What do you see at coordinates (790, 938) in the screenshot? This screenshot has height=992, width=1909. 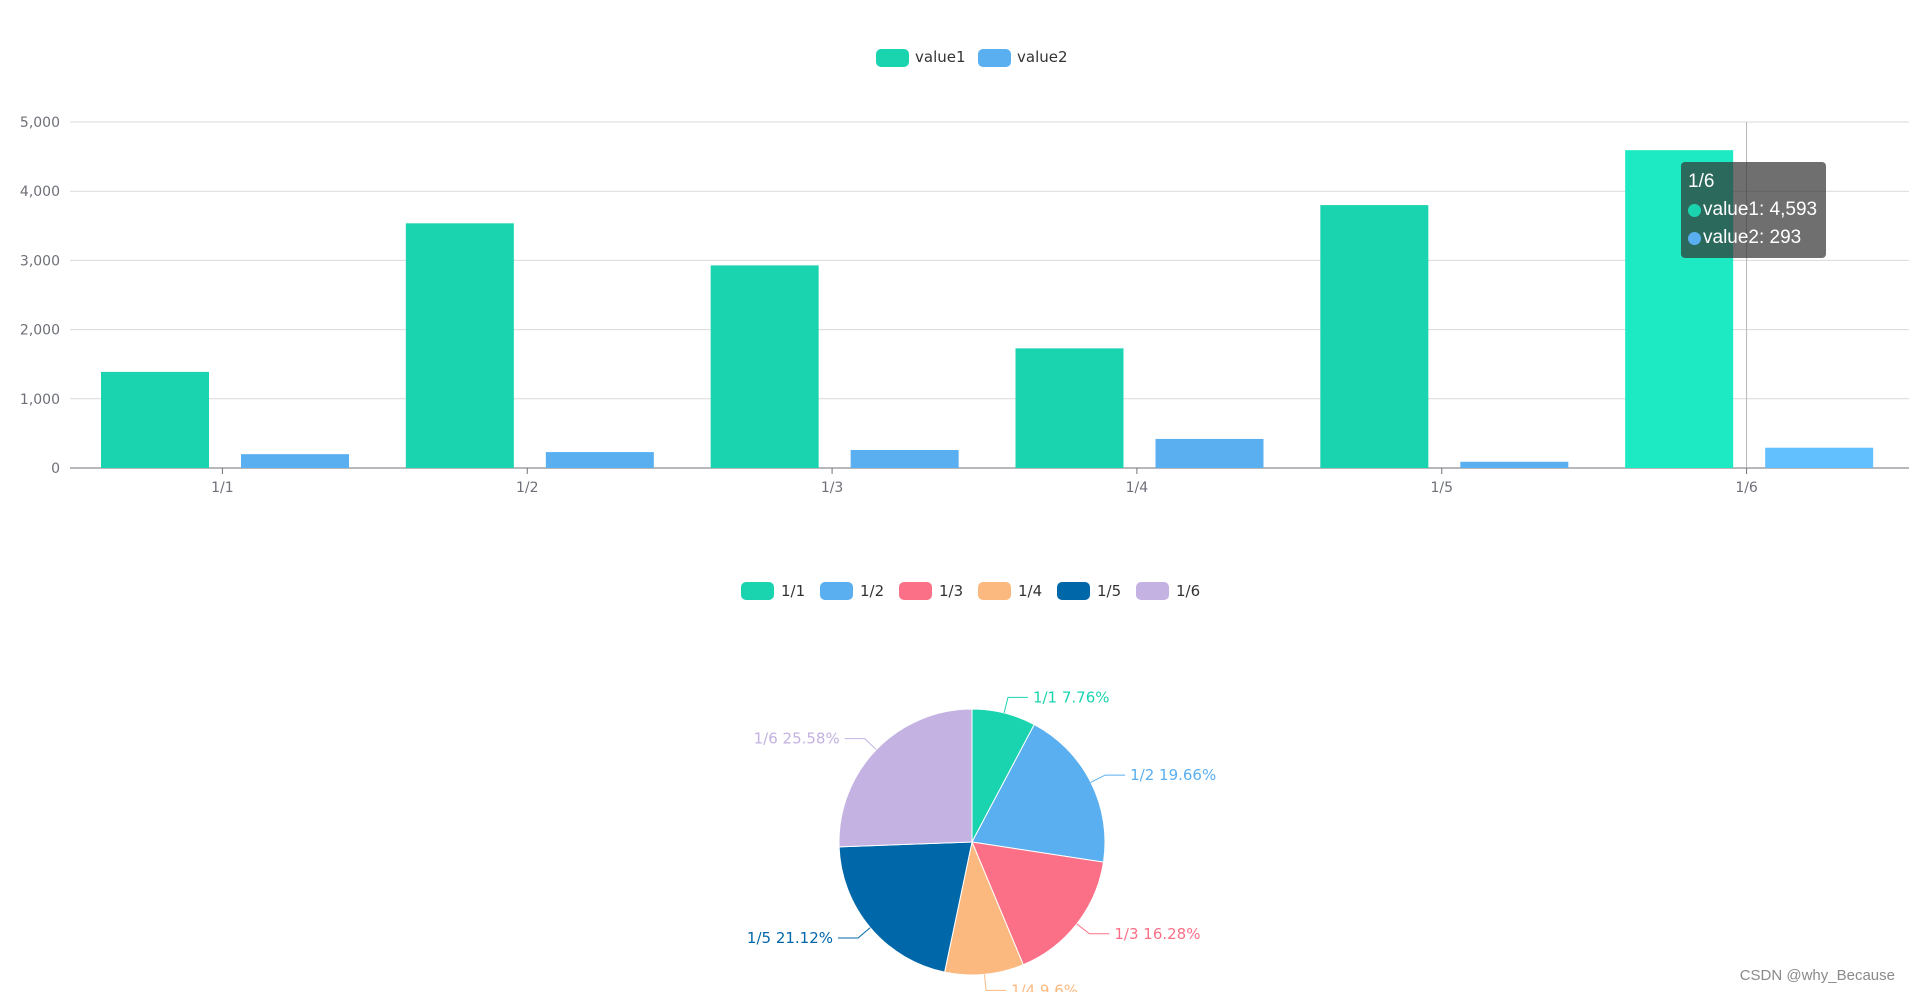 I see `pie-label-1/5: 1/5 21.12%` at bounding box center [790, 938].